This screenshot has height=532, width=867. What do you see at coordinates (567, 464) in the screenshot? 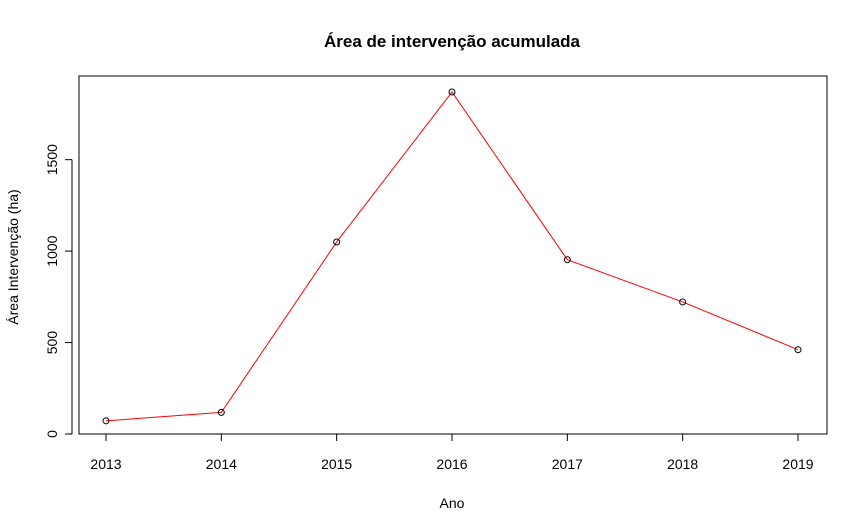
I see `x-tick-label: 2017` at bounding box center [567, 464].